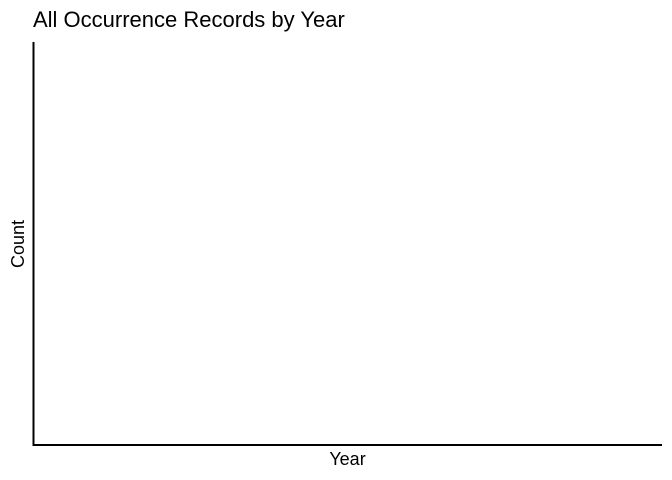  I want to click on y-axis-label: Count, so click(18, 244).